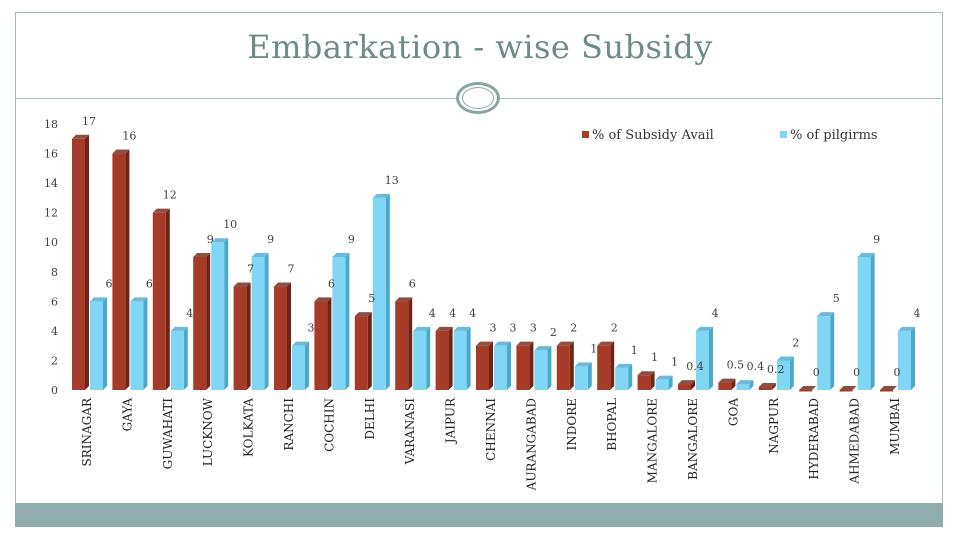  I want to click on x-category-label: NAGPUR, so click(774, 425).